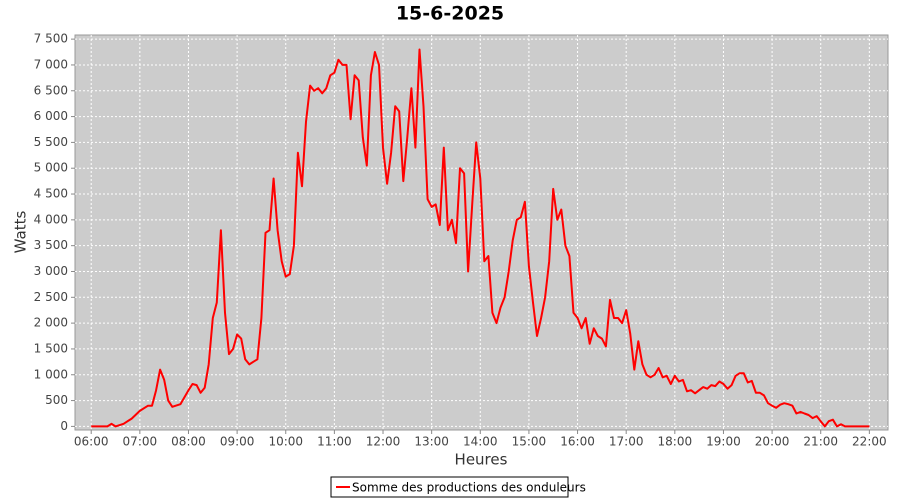 The height and width of the screenshot is (500, 900). I want to click on x-tick-label: 07:00, so click(140, 442).